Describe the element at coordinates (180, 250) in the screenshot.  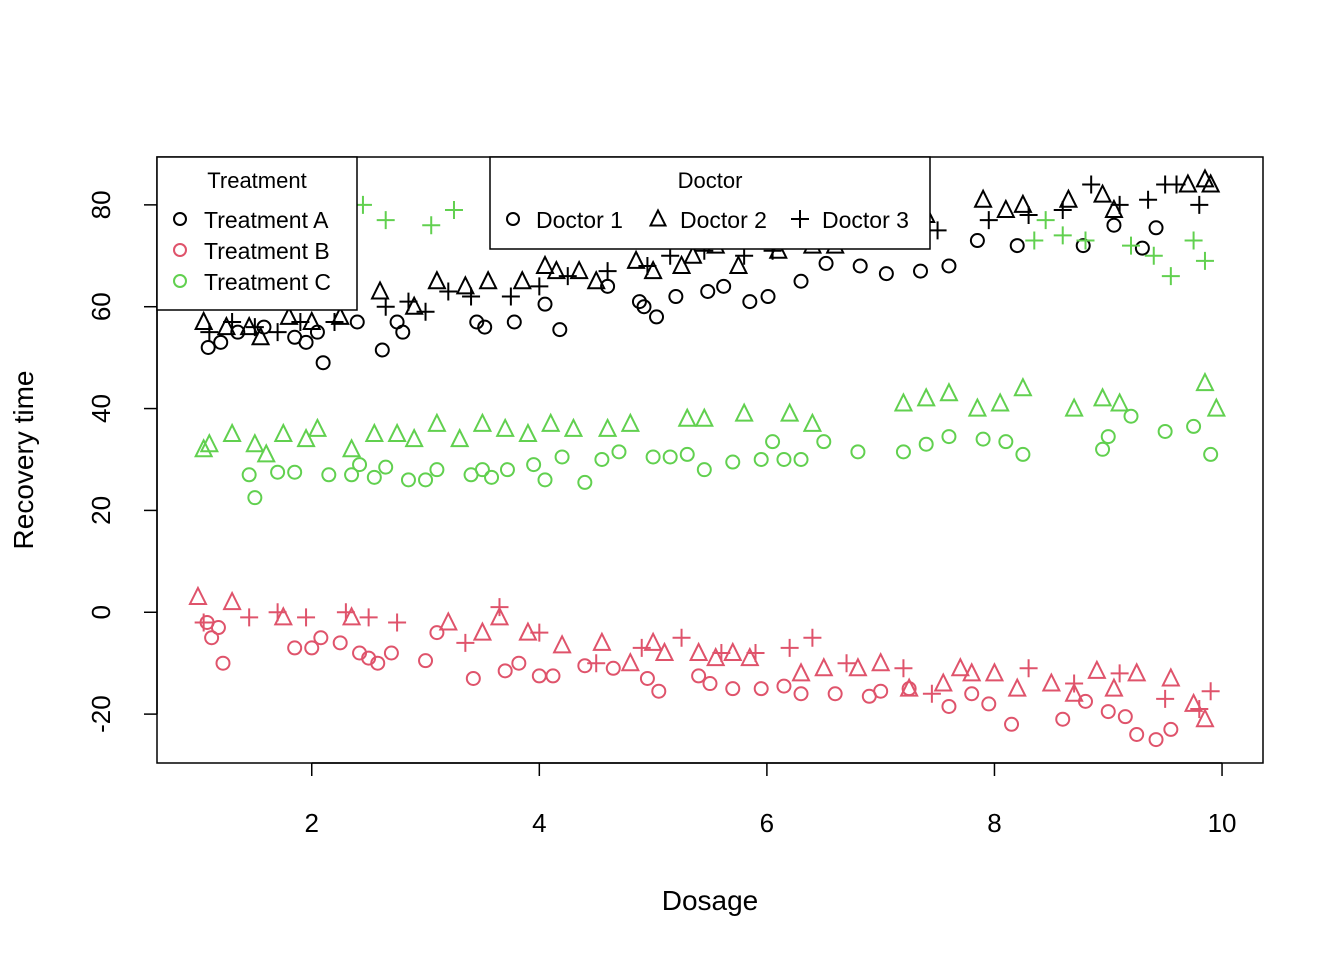
I see `legend-treatment-b-marker` at that location.